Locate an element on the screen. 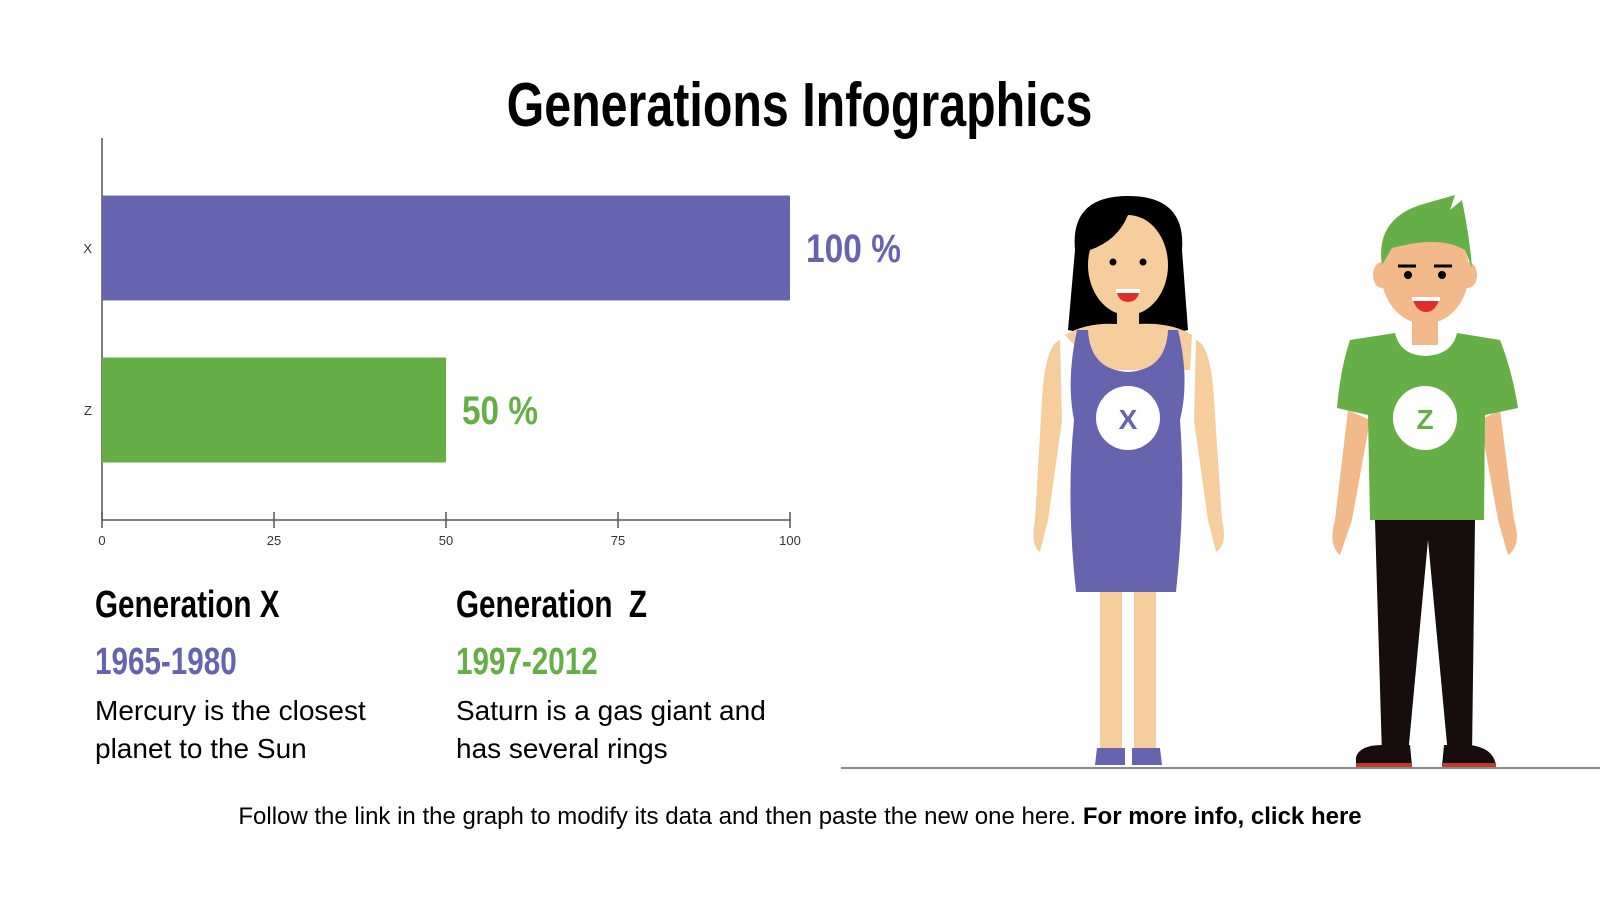  generation-x-years: 1965-1980 is located at coordinates (166, 662).